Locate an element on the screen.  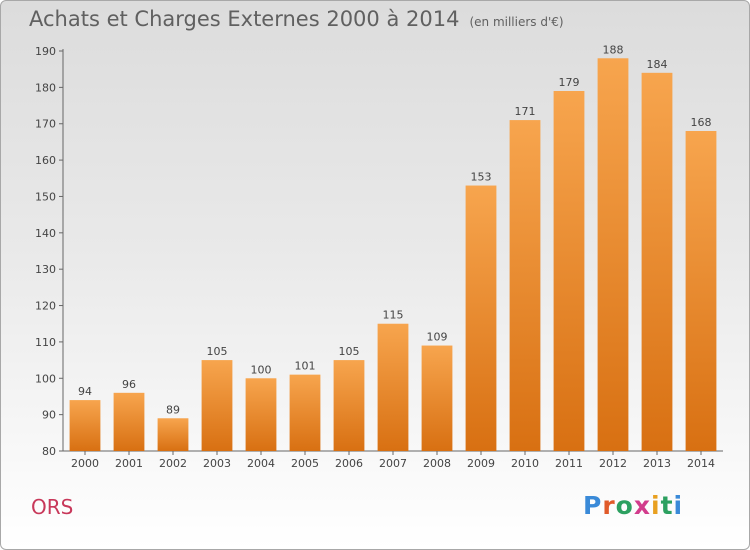
bar-value-label: 115 is located at coordinates (393, 315).